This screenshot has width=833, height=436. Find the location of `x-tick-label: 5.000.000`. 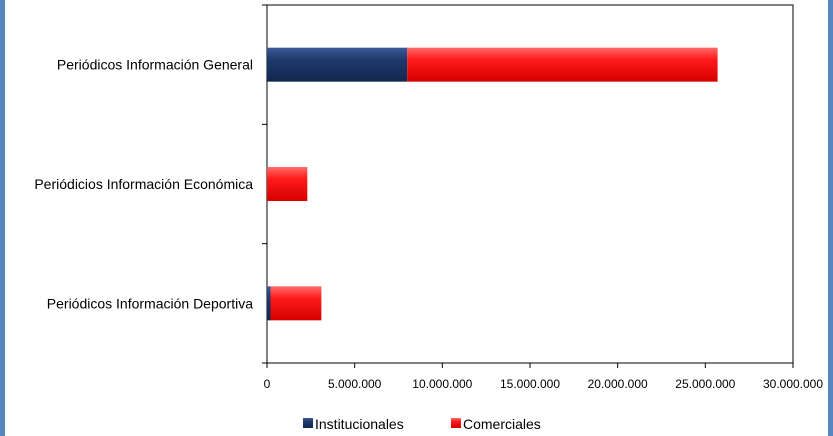

x-tick-label: 5.000.000 is located at coordinates (355, 384).